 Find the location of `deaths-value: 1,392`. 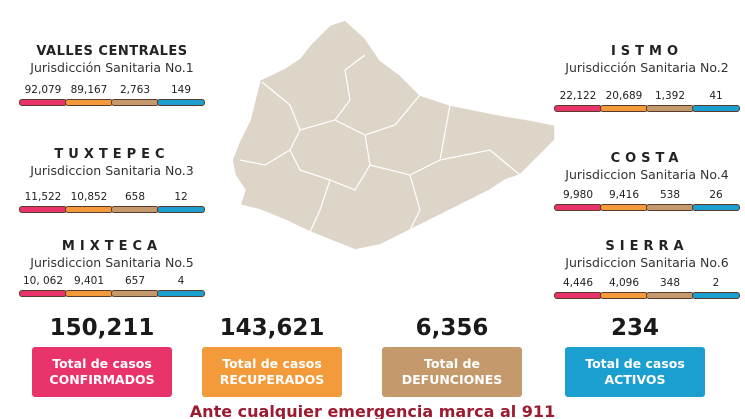

deaths-value: 1,392 is located at coordinates (670, 96).